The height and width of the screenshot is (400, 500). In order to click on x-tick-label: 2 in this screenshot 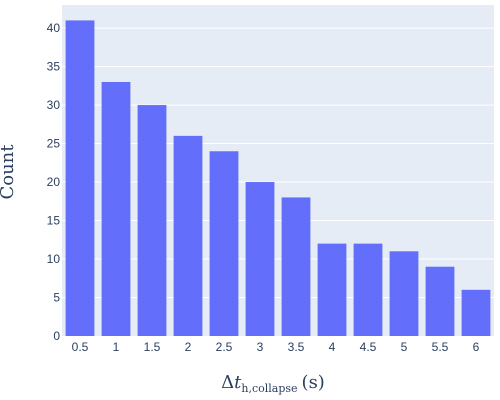, I will do `click(188, 347)`.